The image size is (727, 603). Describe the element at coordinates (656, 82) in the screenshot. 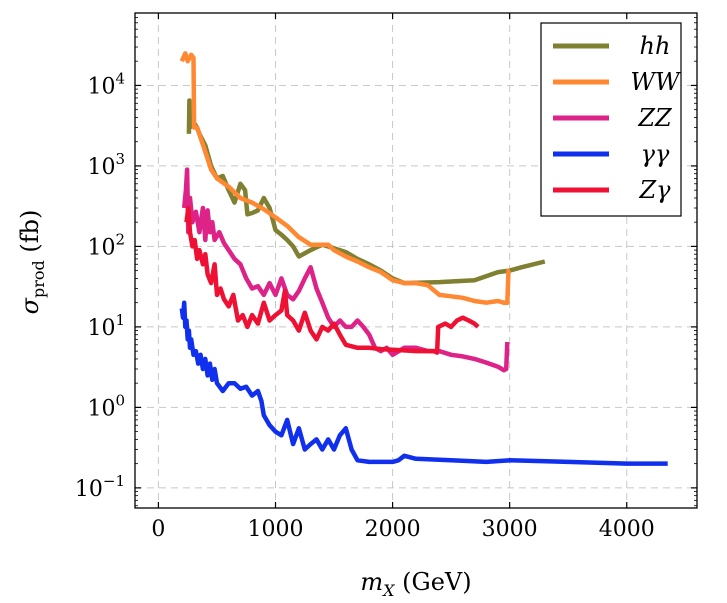

I see `legend-label-WW: WW` at that location.